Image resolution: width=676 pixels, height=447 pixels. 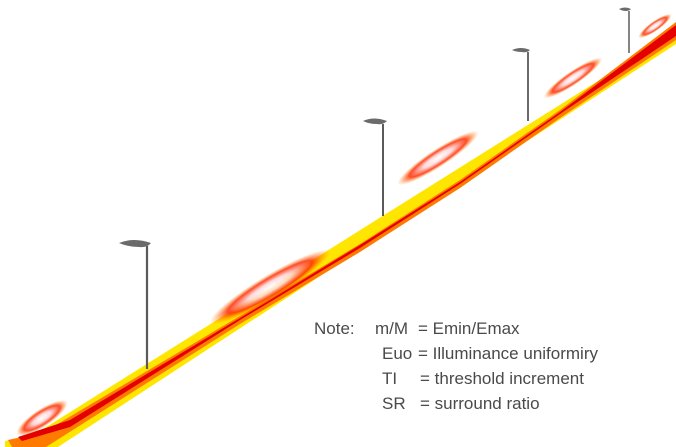 What do you see at coordinates (469, 328) in the screenshot?
I see `note-definition: = Emin/Emax` at bounding box center [469, 328].